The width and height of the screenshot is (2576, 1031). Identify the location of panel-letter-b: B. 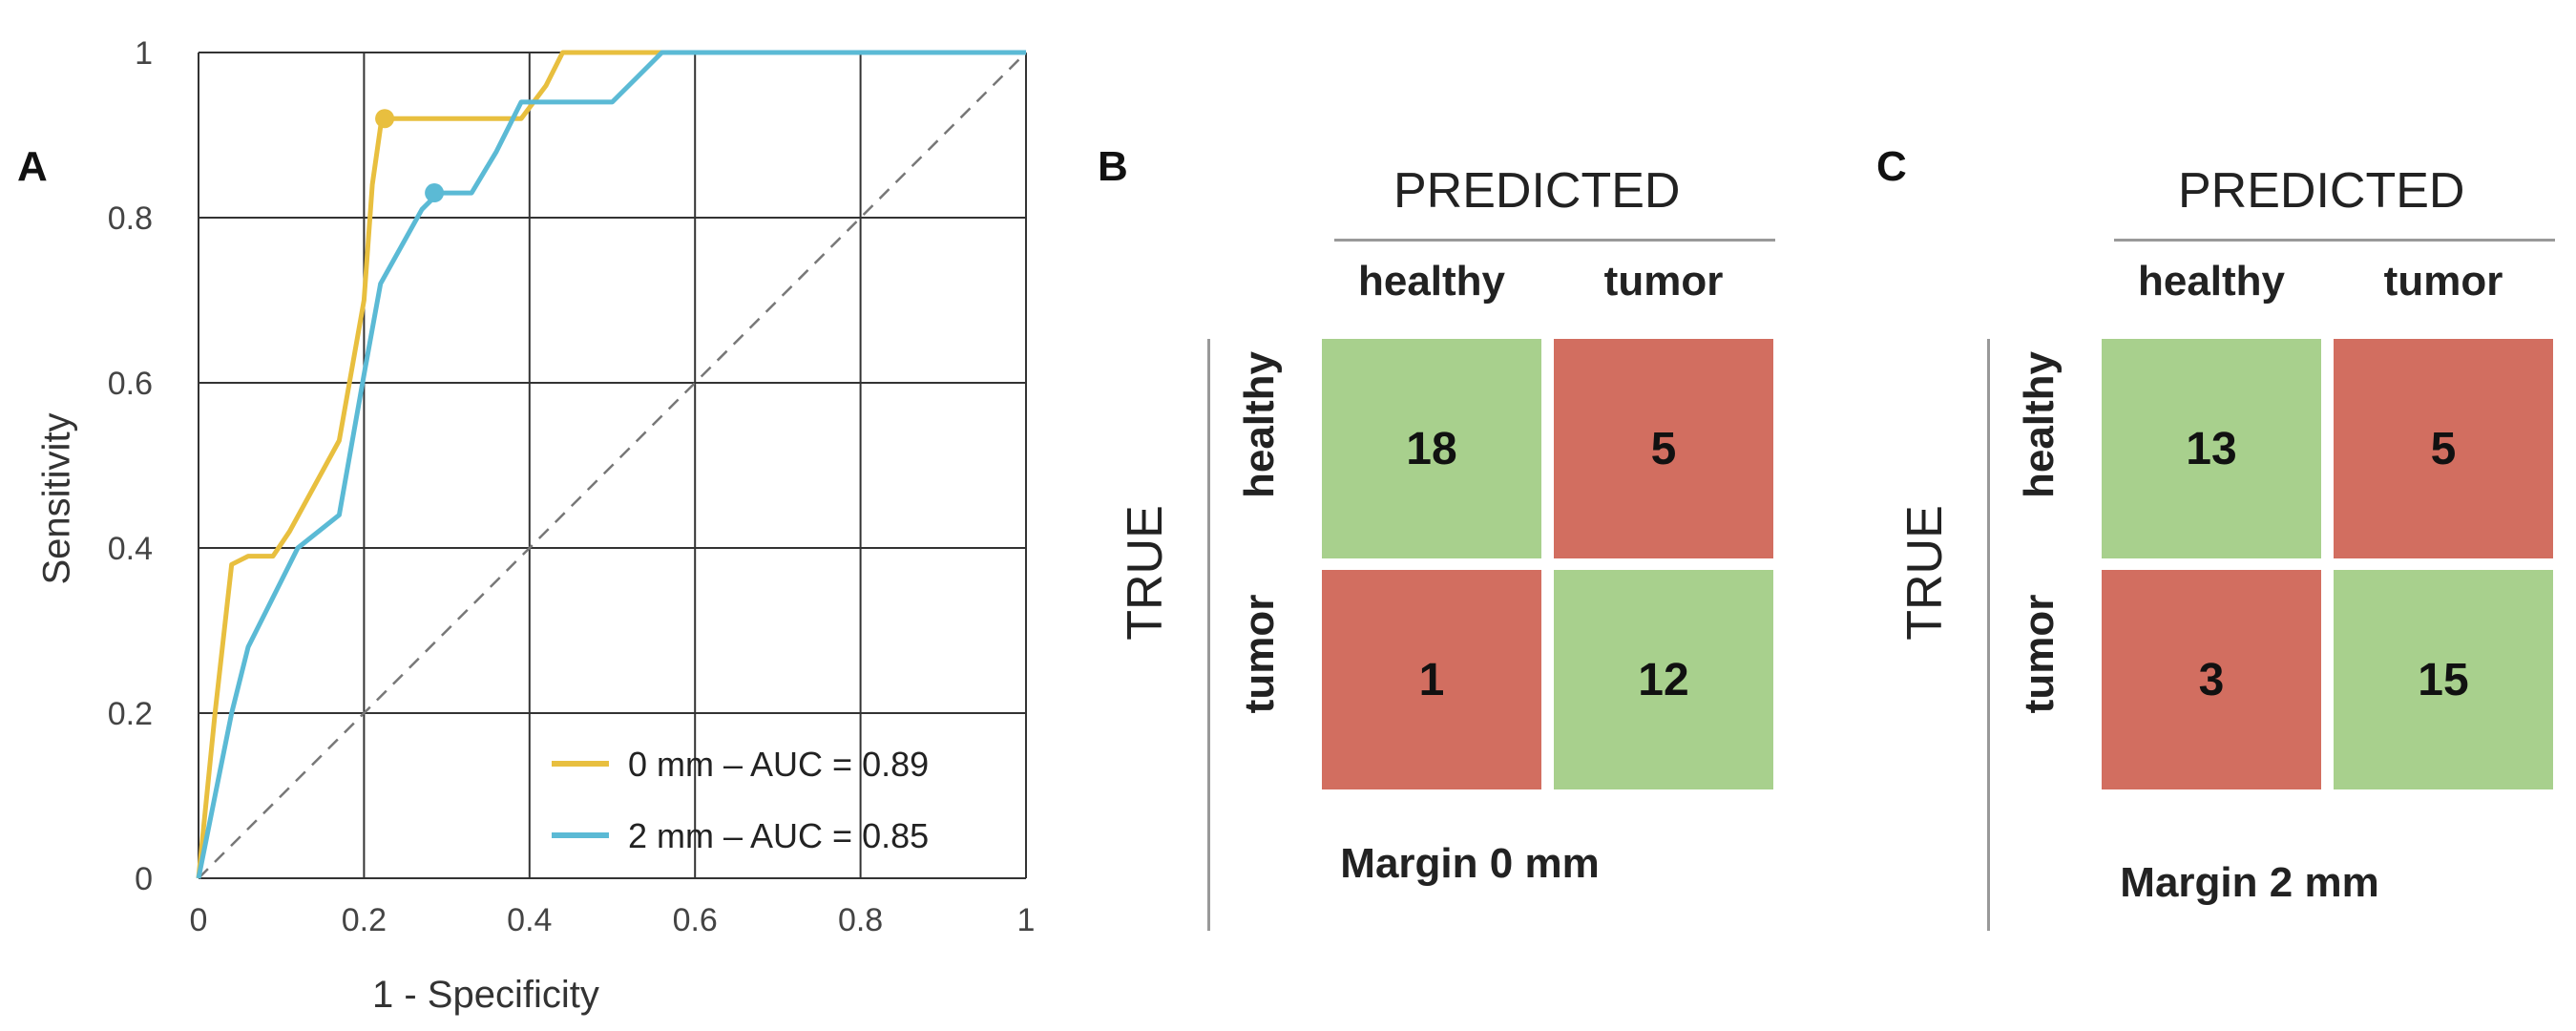
(1113, 166).